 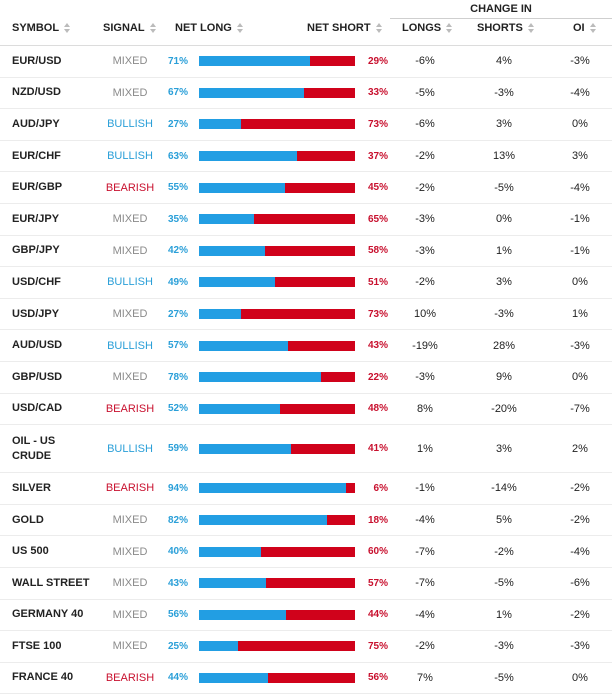 I want to click on table-row: GBP/USD MIXED 78% 22% -3% 9% 0%, so click(x=306, y=378).